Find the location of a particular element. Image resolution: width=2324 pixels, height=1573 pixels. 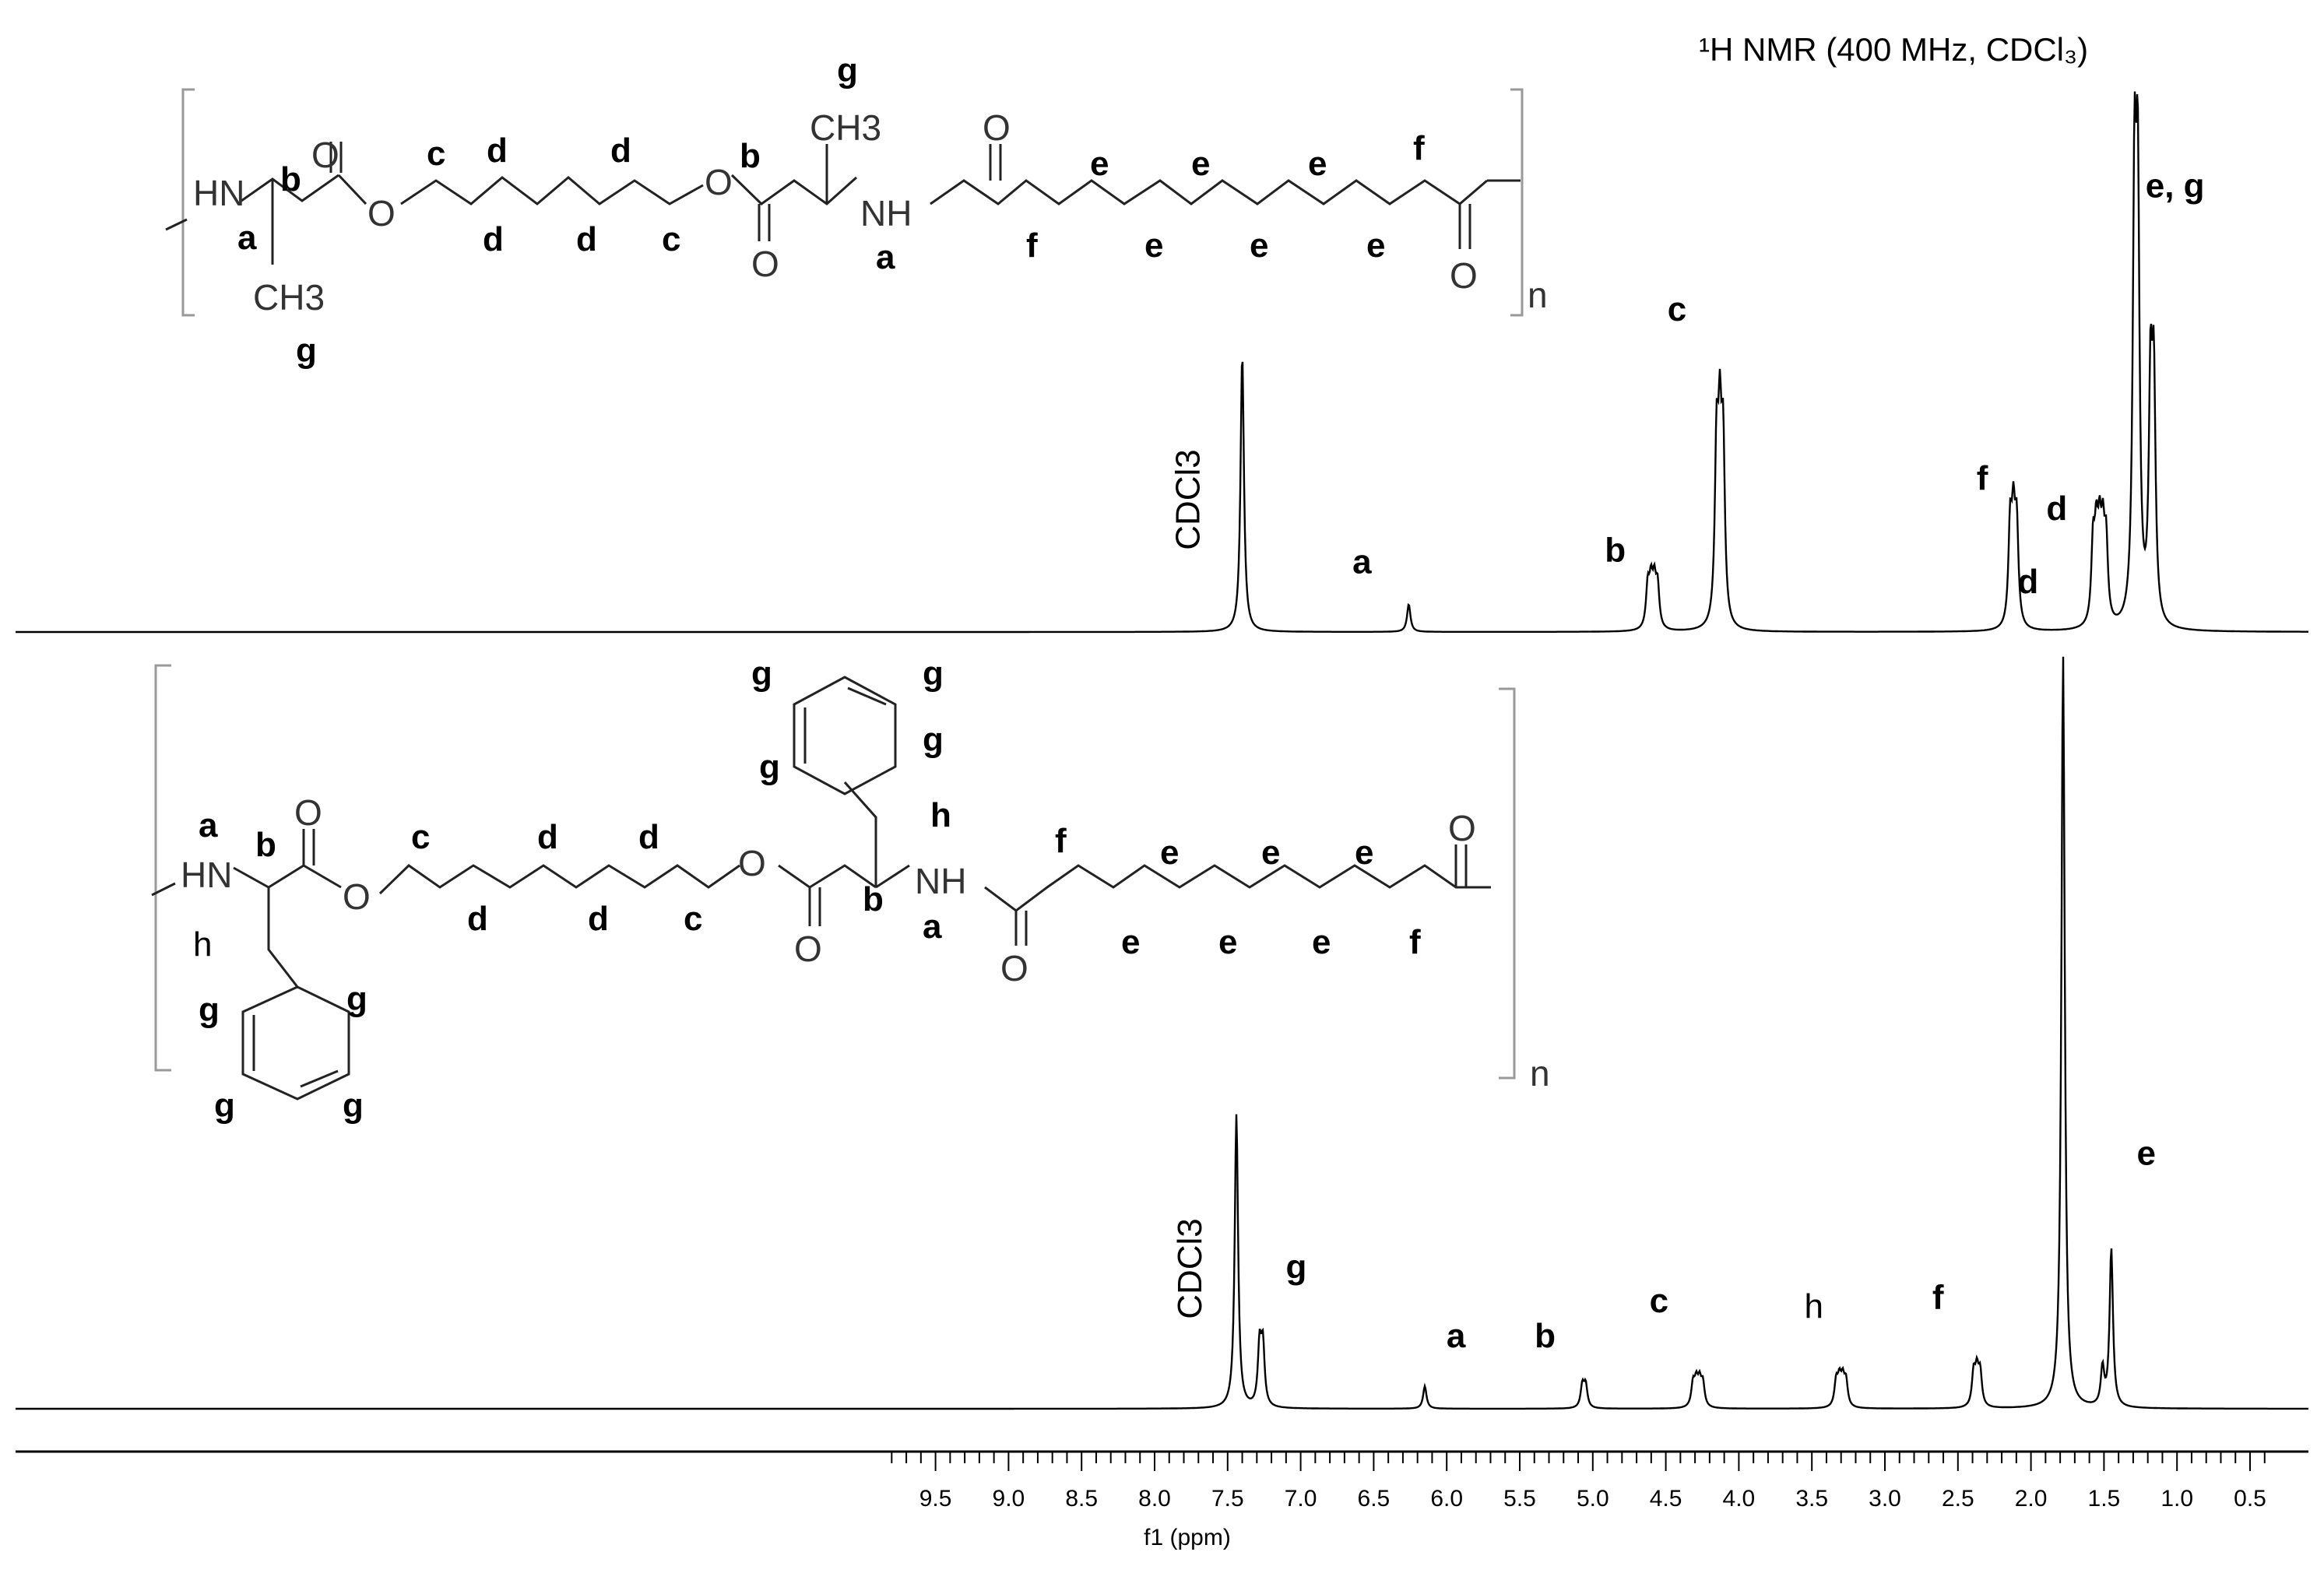

svg-text: n is located at coordinates (1538, 295).